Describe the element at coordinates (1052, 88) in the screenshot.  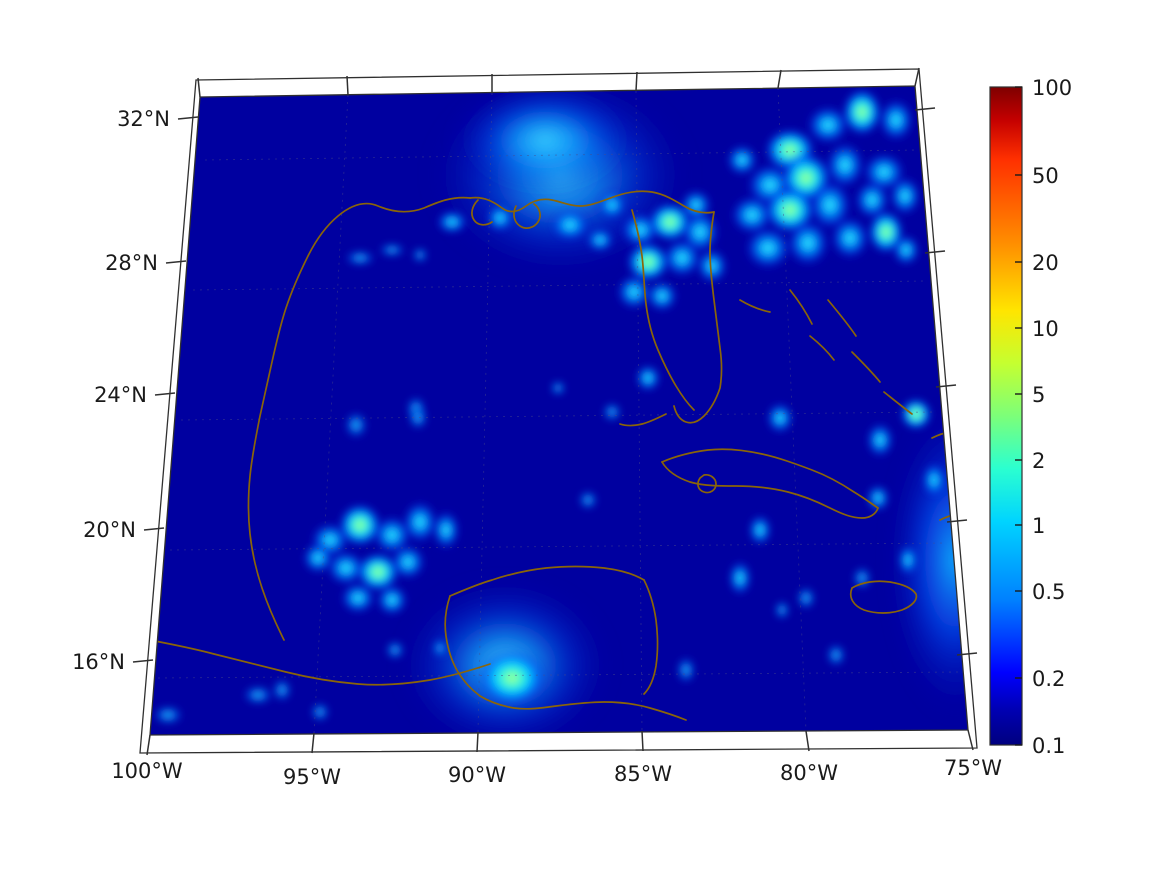
I see `colorbar-tick-label: 100` at that location.